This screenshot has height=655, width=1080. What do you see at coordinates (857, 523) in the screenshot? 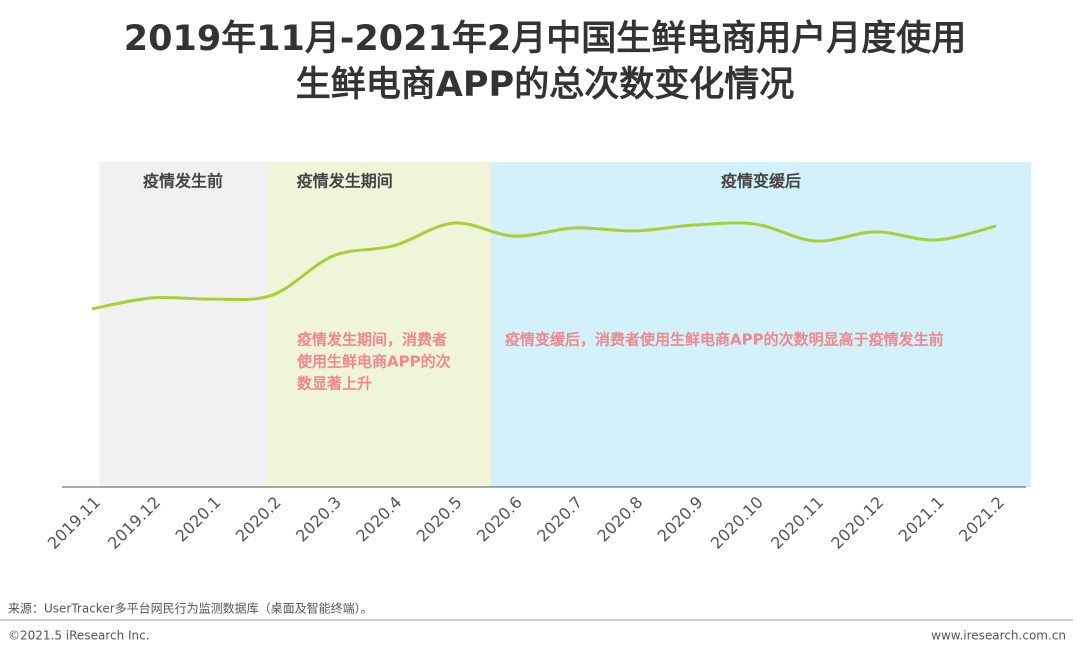
I see `x-tick-label: 2020.12` at bounding box center [857, 523].